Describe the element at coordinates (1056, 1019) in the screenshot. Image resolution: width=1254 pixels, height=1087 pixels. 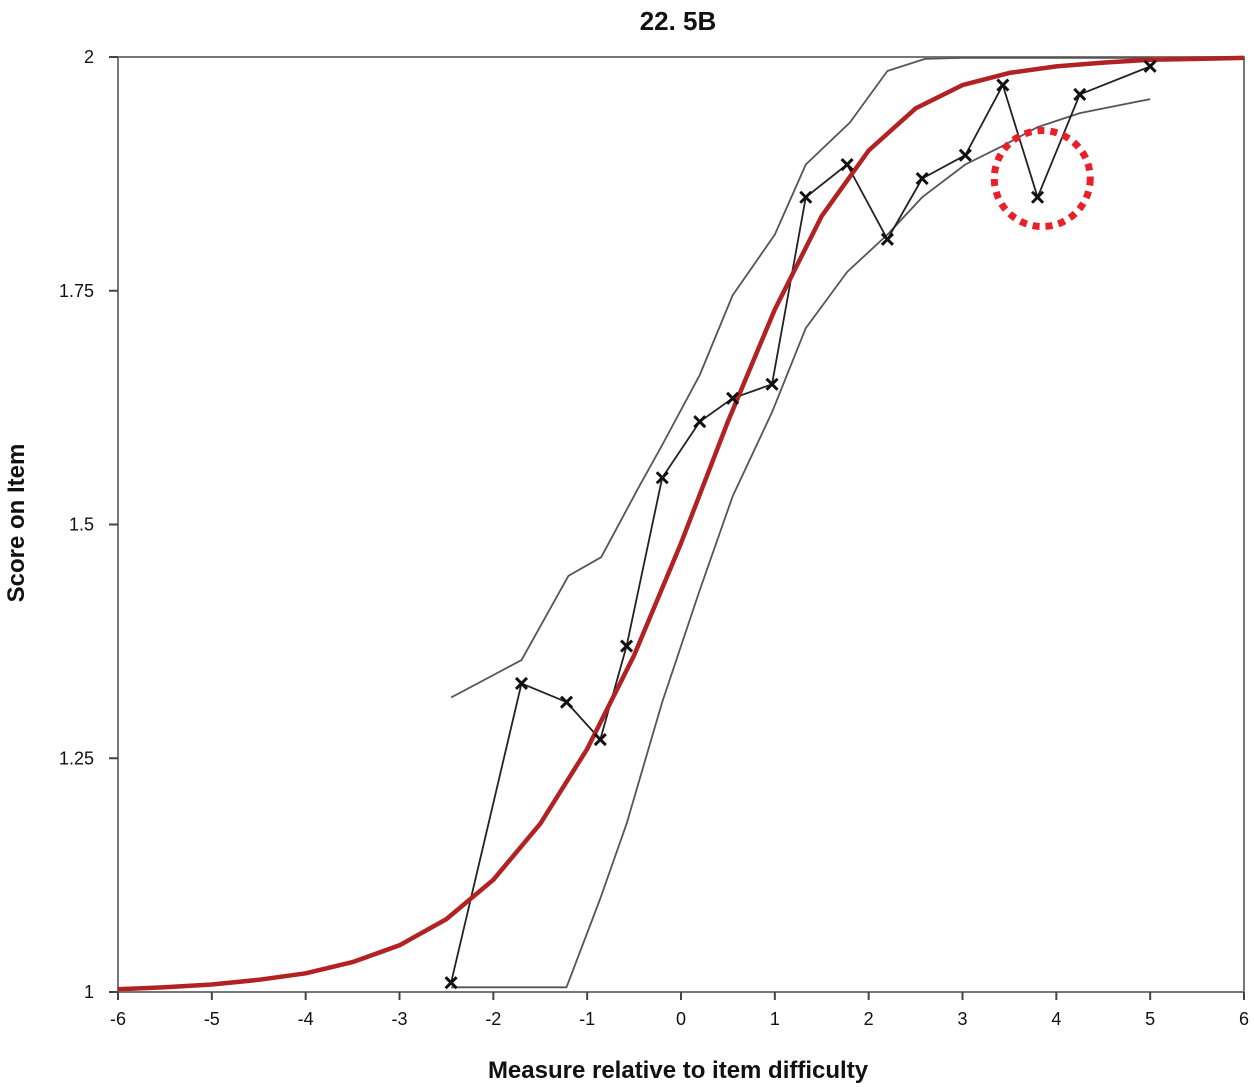
I see `x-tick-label: 4` at that location.